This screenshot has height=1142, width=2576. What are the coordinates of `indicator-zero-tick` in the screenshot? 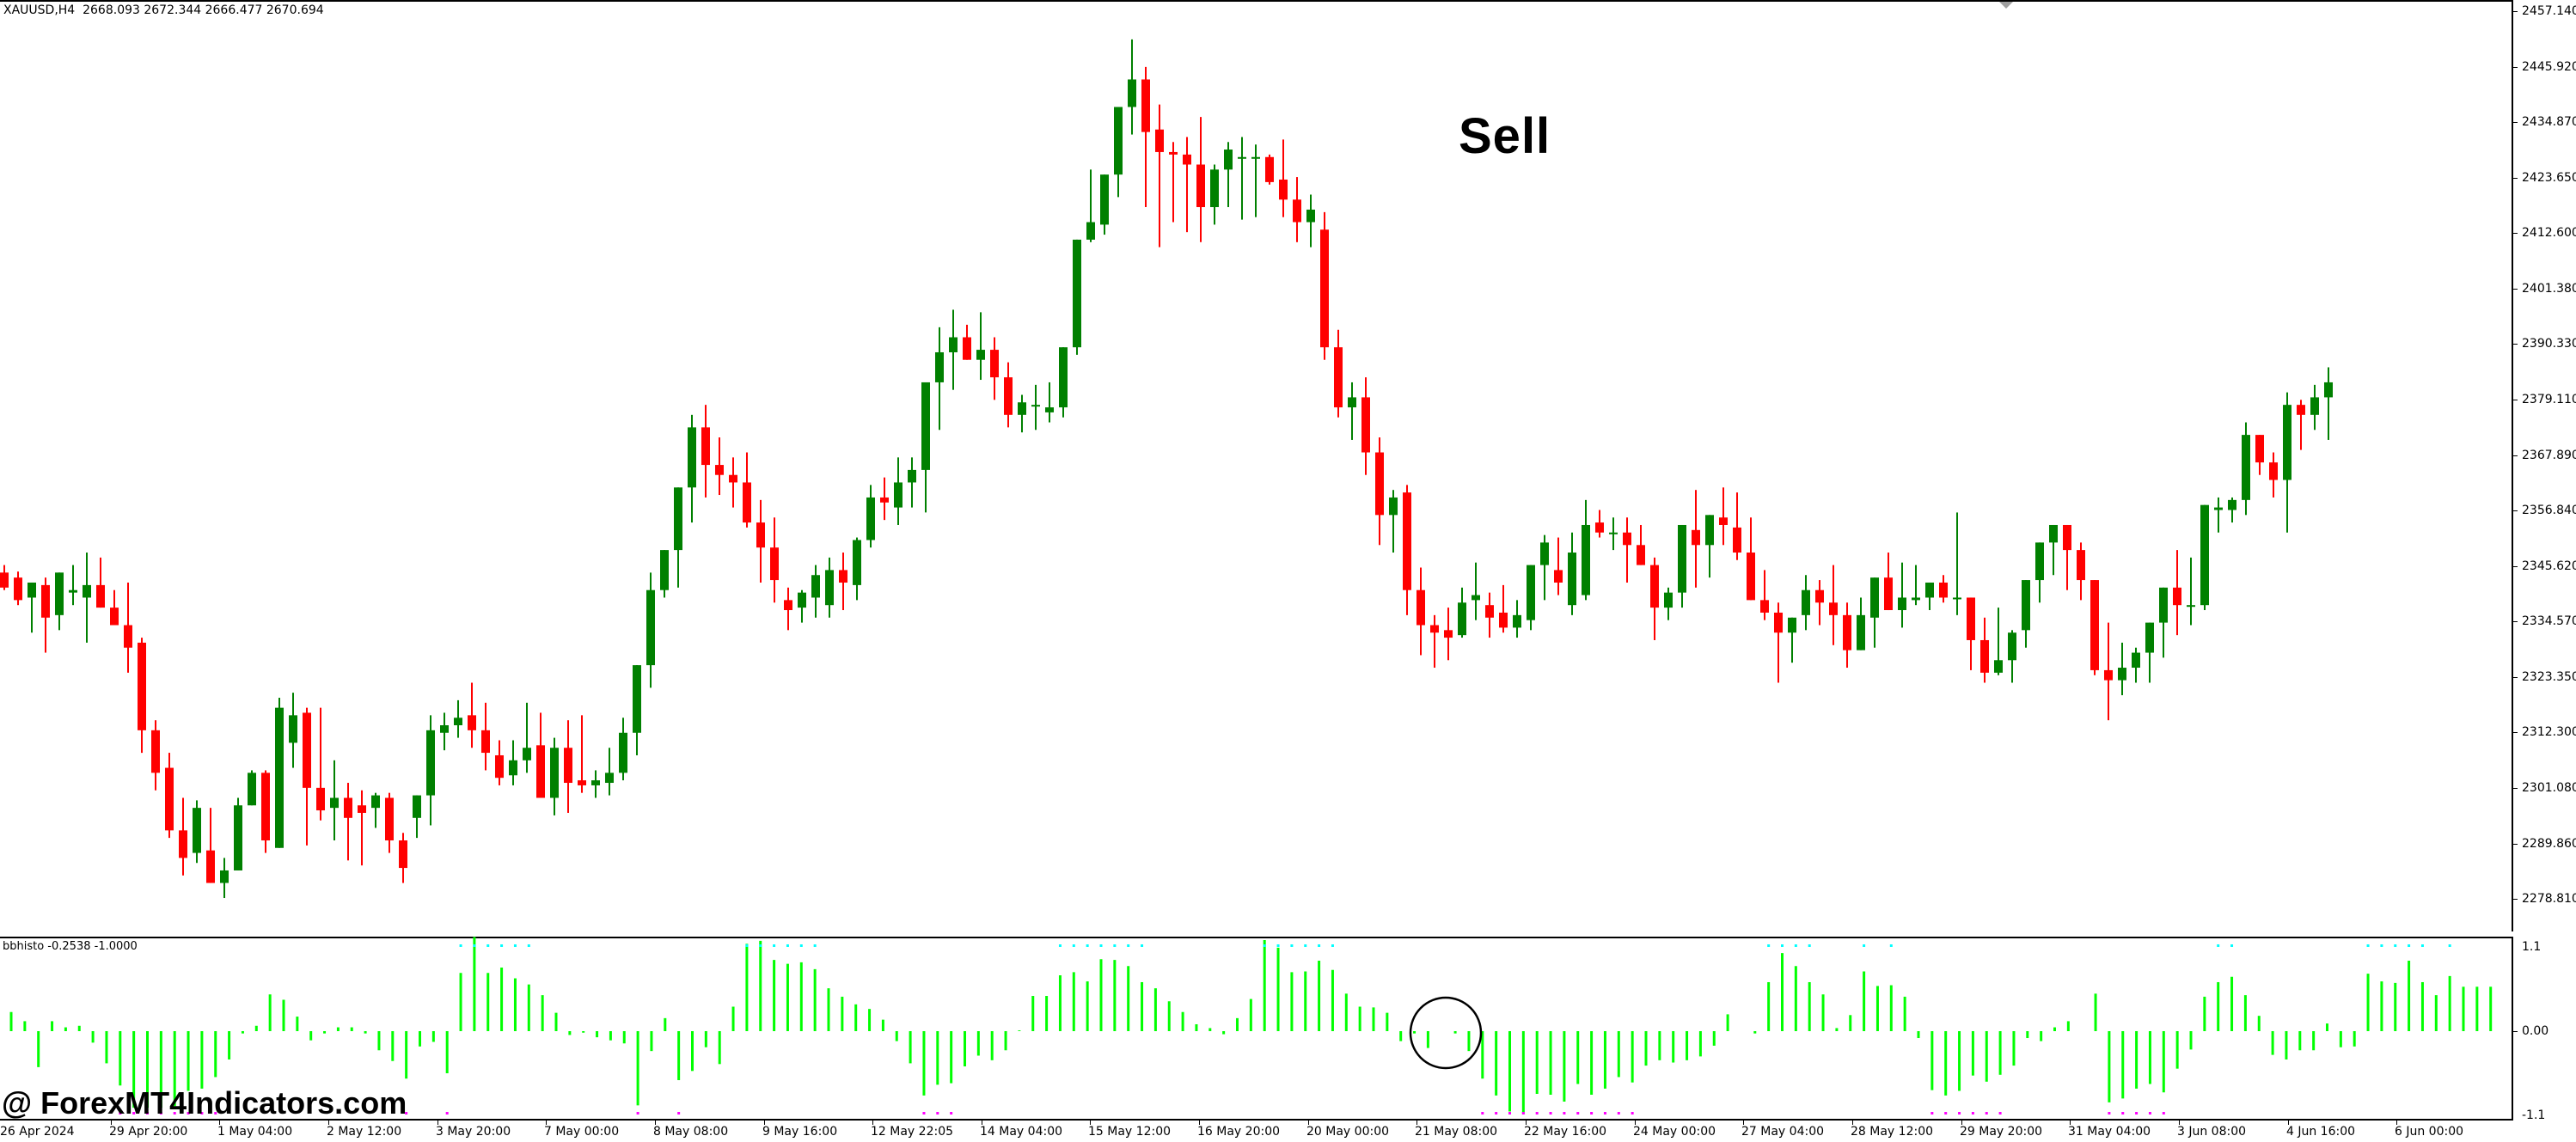 It's located at (2515, 1031).